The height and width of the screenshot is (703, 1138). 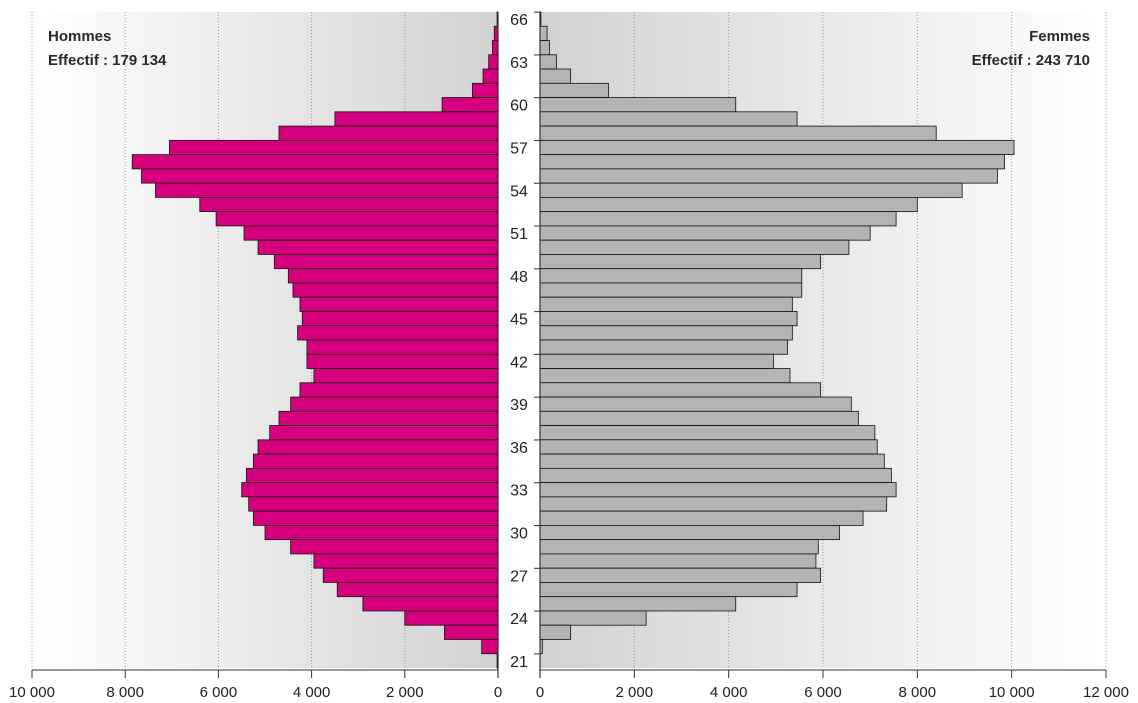 What do you see at coordinates (519, 320) in the screenshot?
I see `age-label: 45` at bounding box center [519, 320].